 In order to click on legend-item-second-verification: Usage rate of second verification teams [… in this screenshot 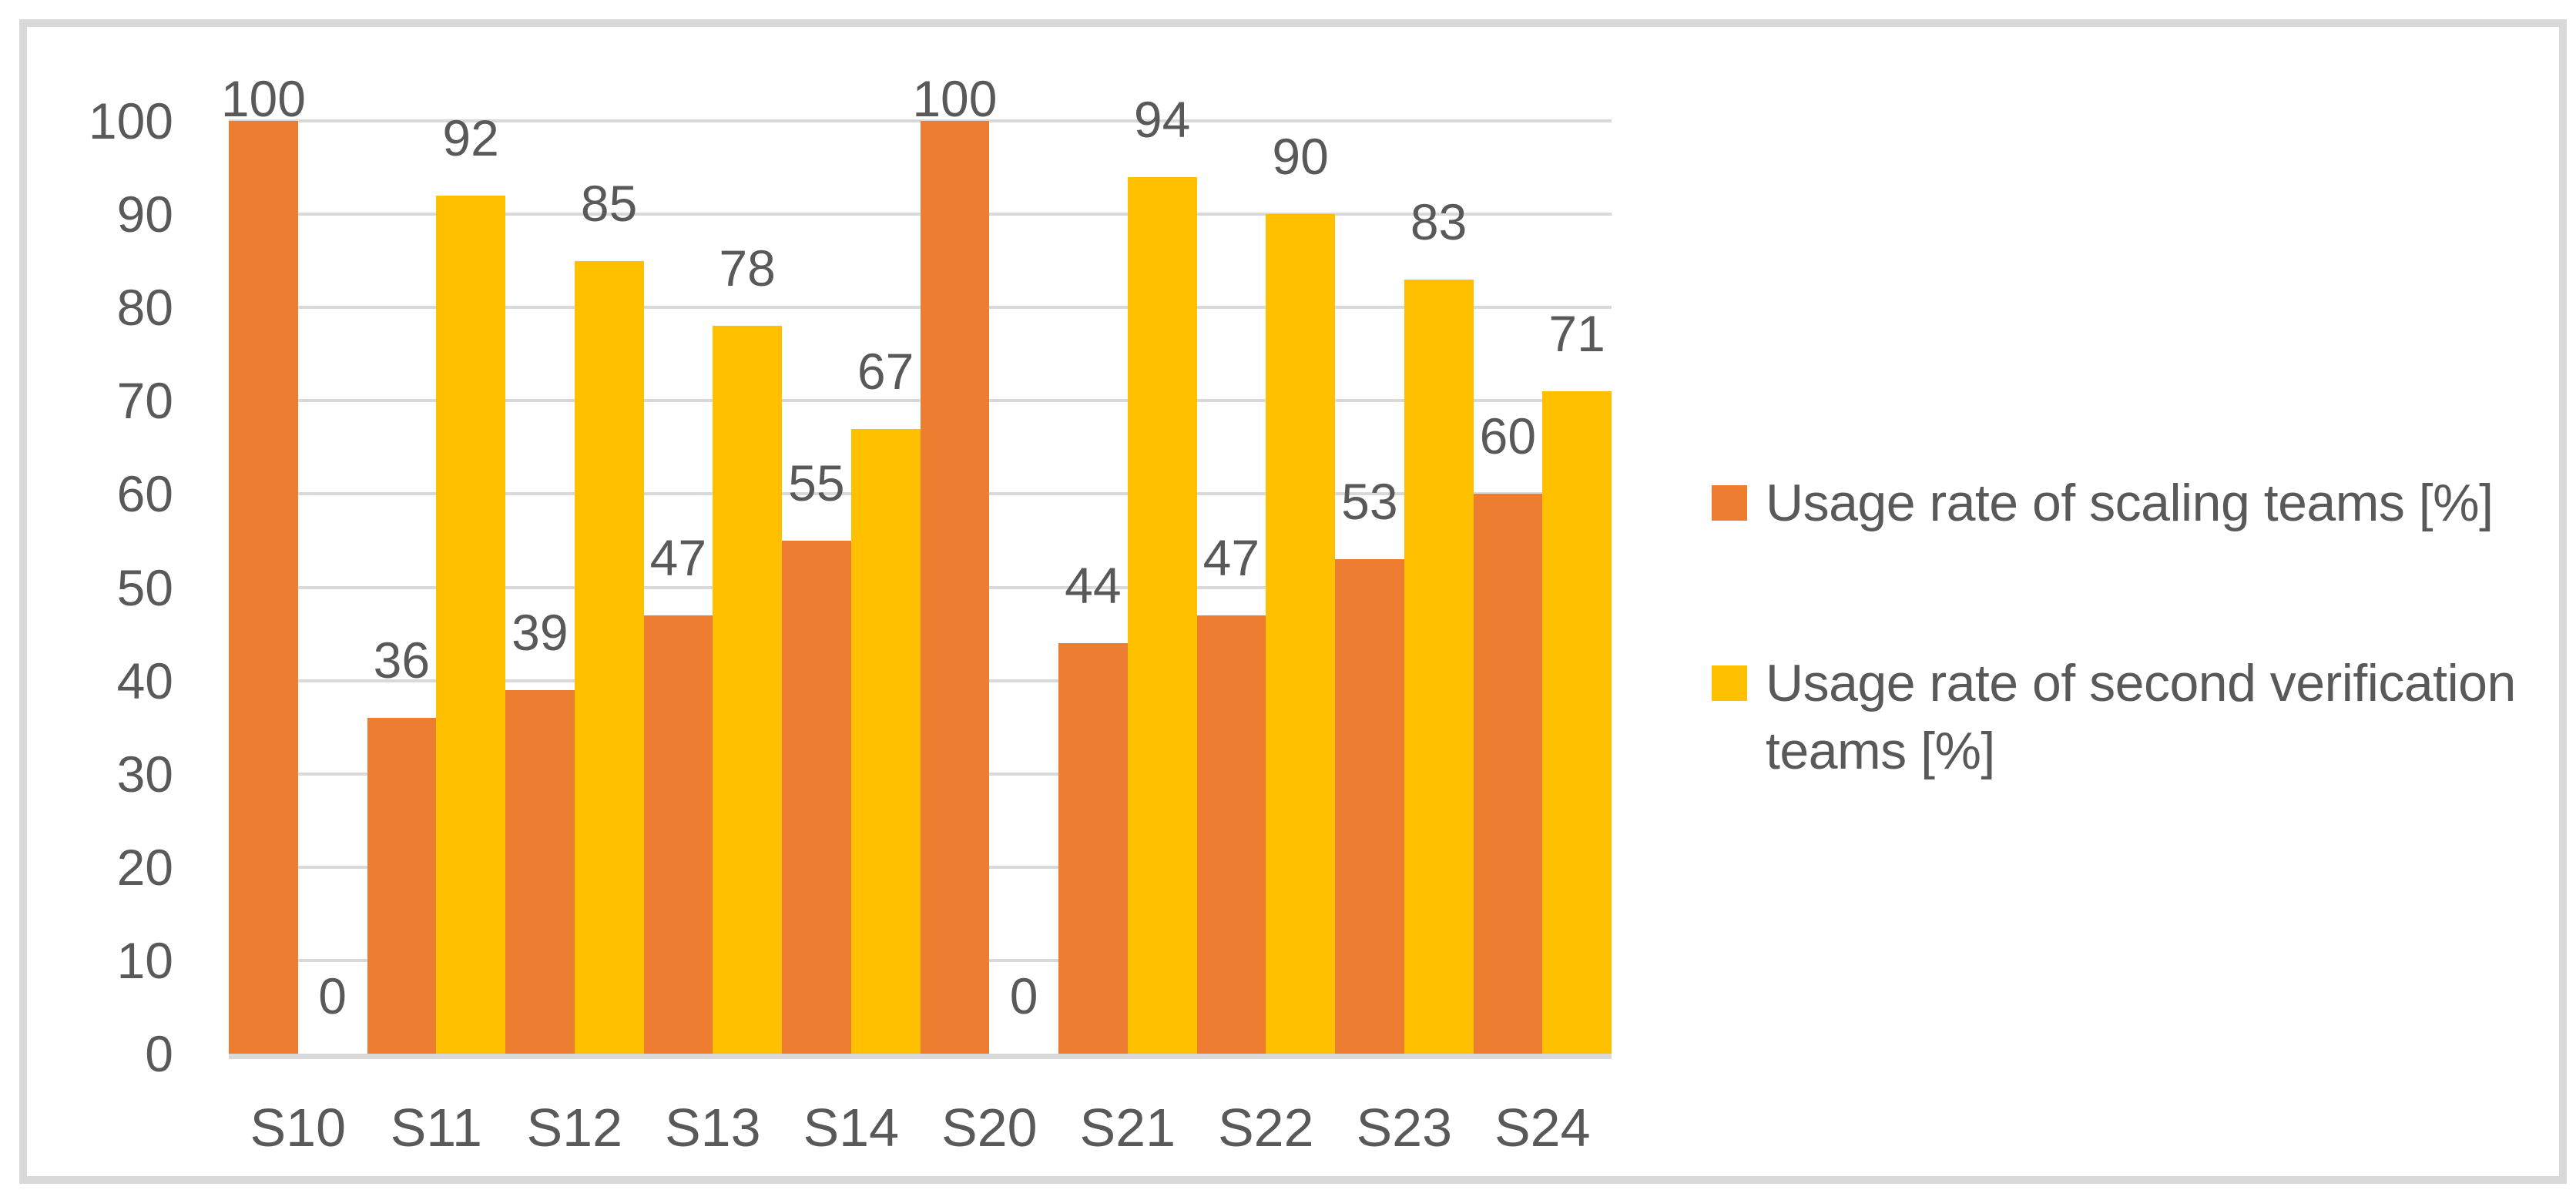, I will do `click(2114, 717)`.